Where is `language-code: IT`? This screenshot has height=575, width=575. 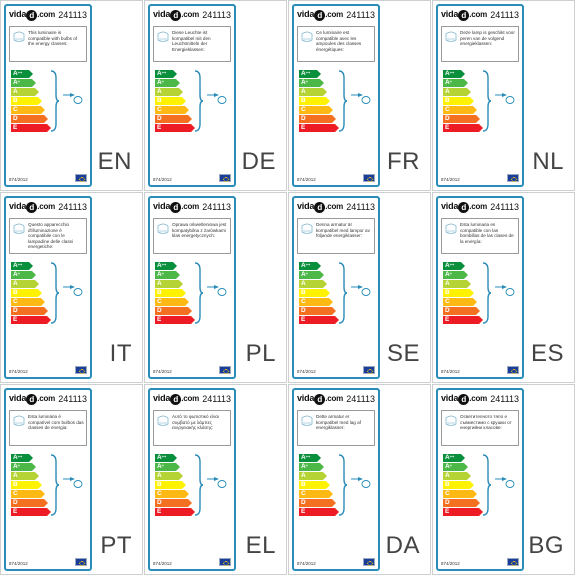 language-code: IT is located at coordinates (120, 353).